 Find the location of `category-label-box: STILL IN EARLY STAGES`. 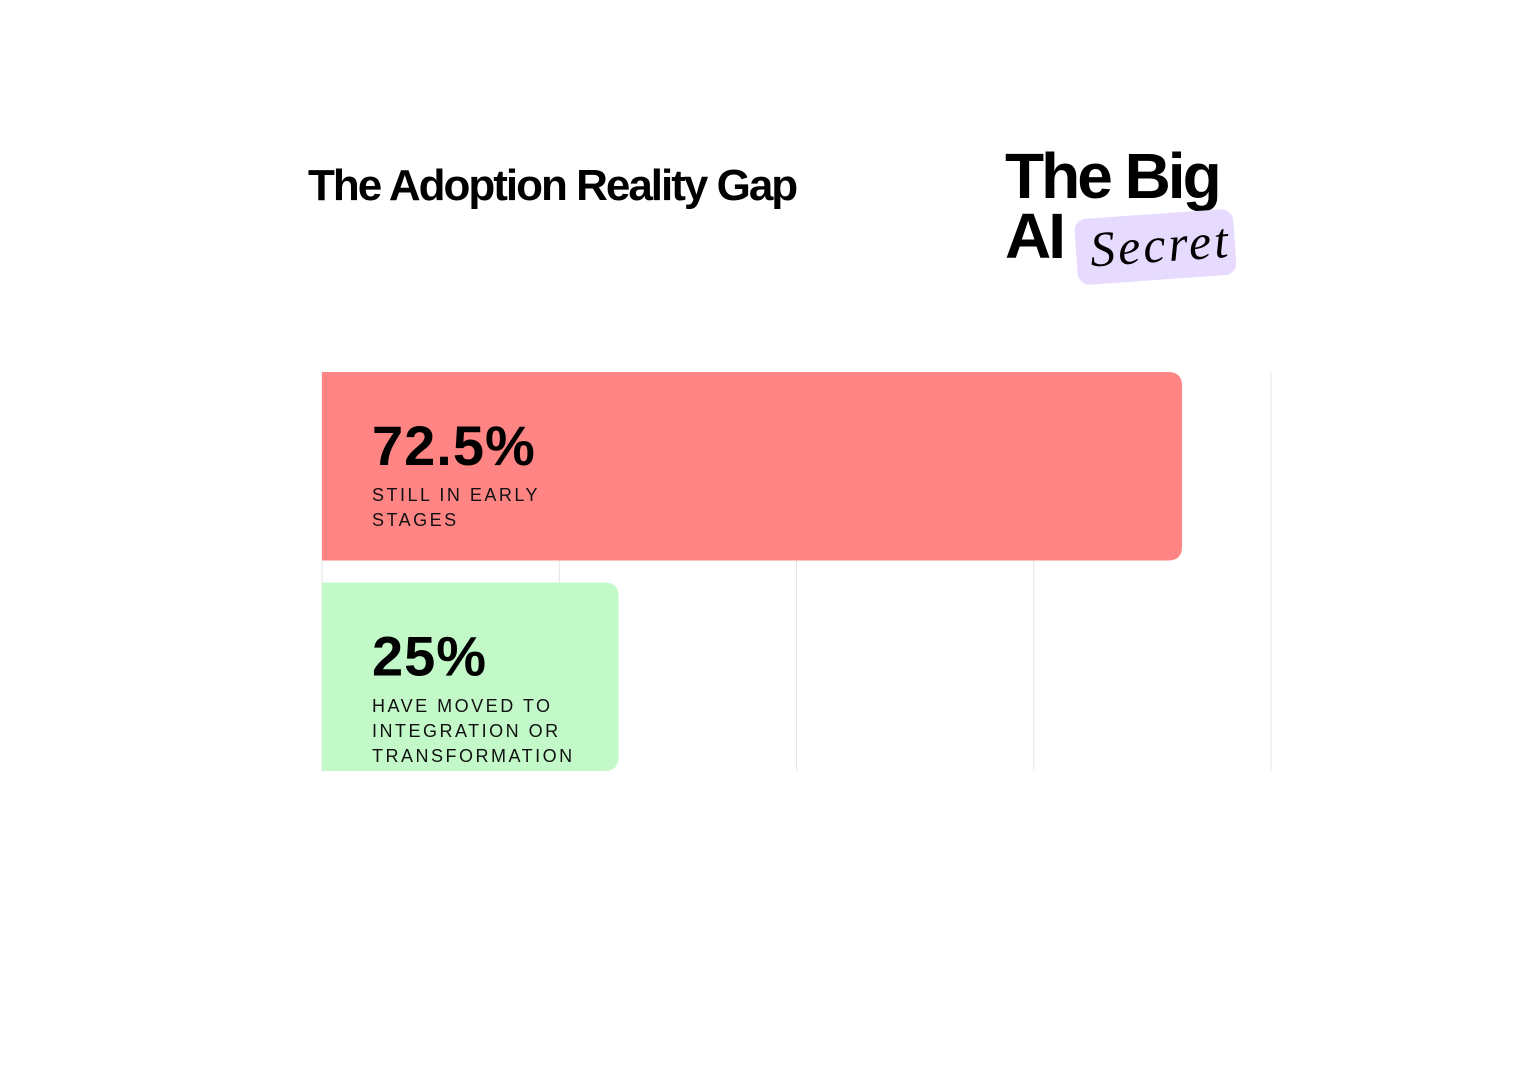

category-label-box: STILL IN EARLY STAGES is located at coordinates (456, 507).